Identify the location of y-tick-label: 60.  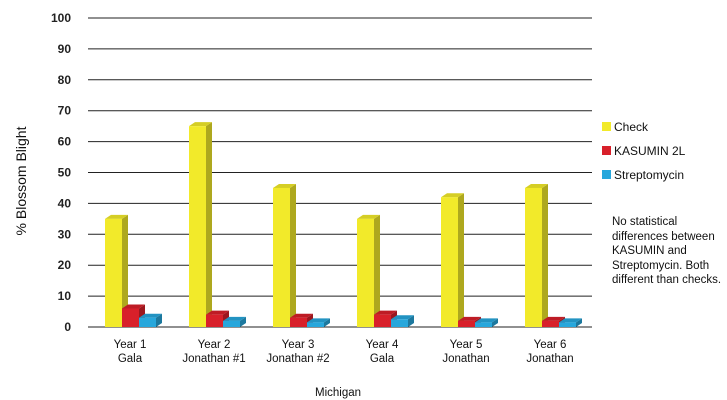
(65, 142).